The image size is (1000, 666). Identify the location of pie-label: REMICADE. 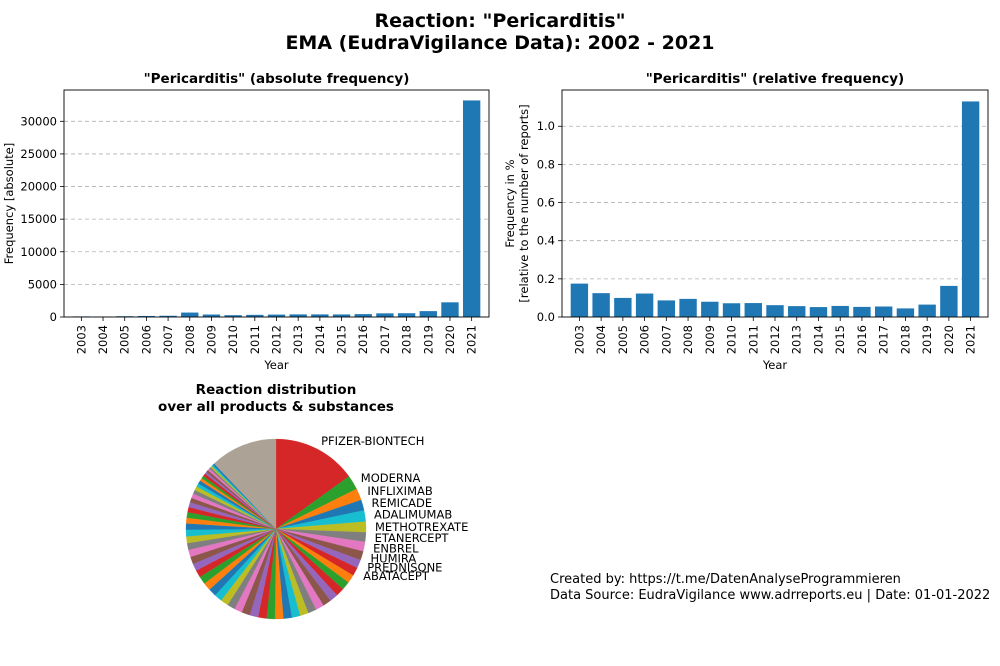
(402, 503).